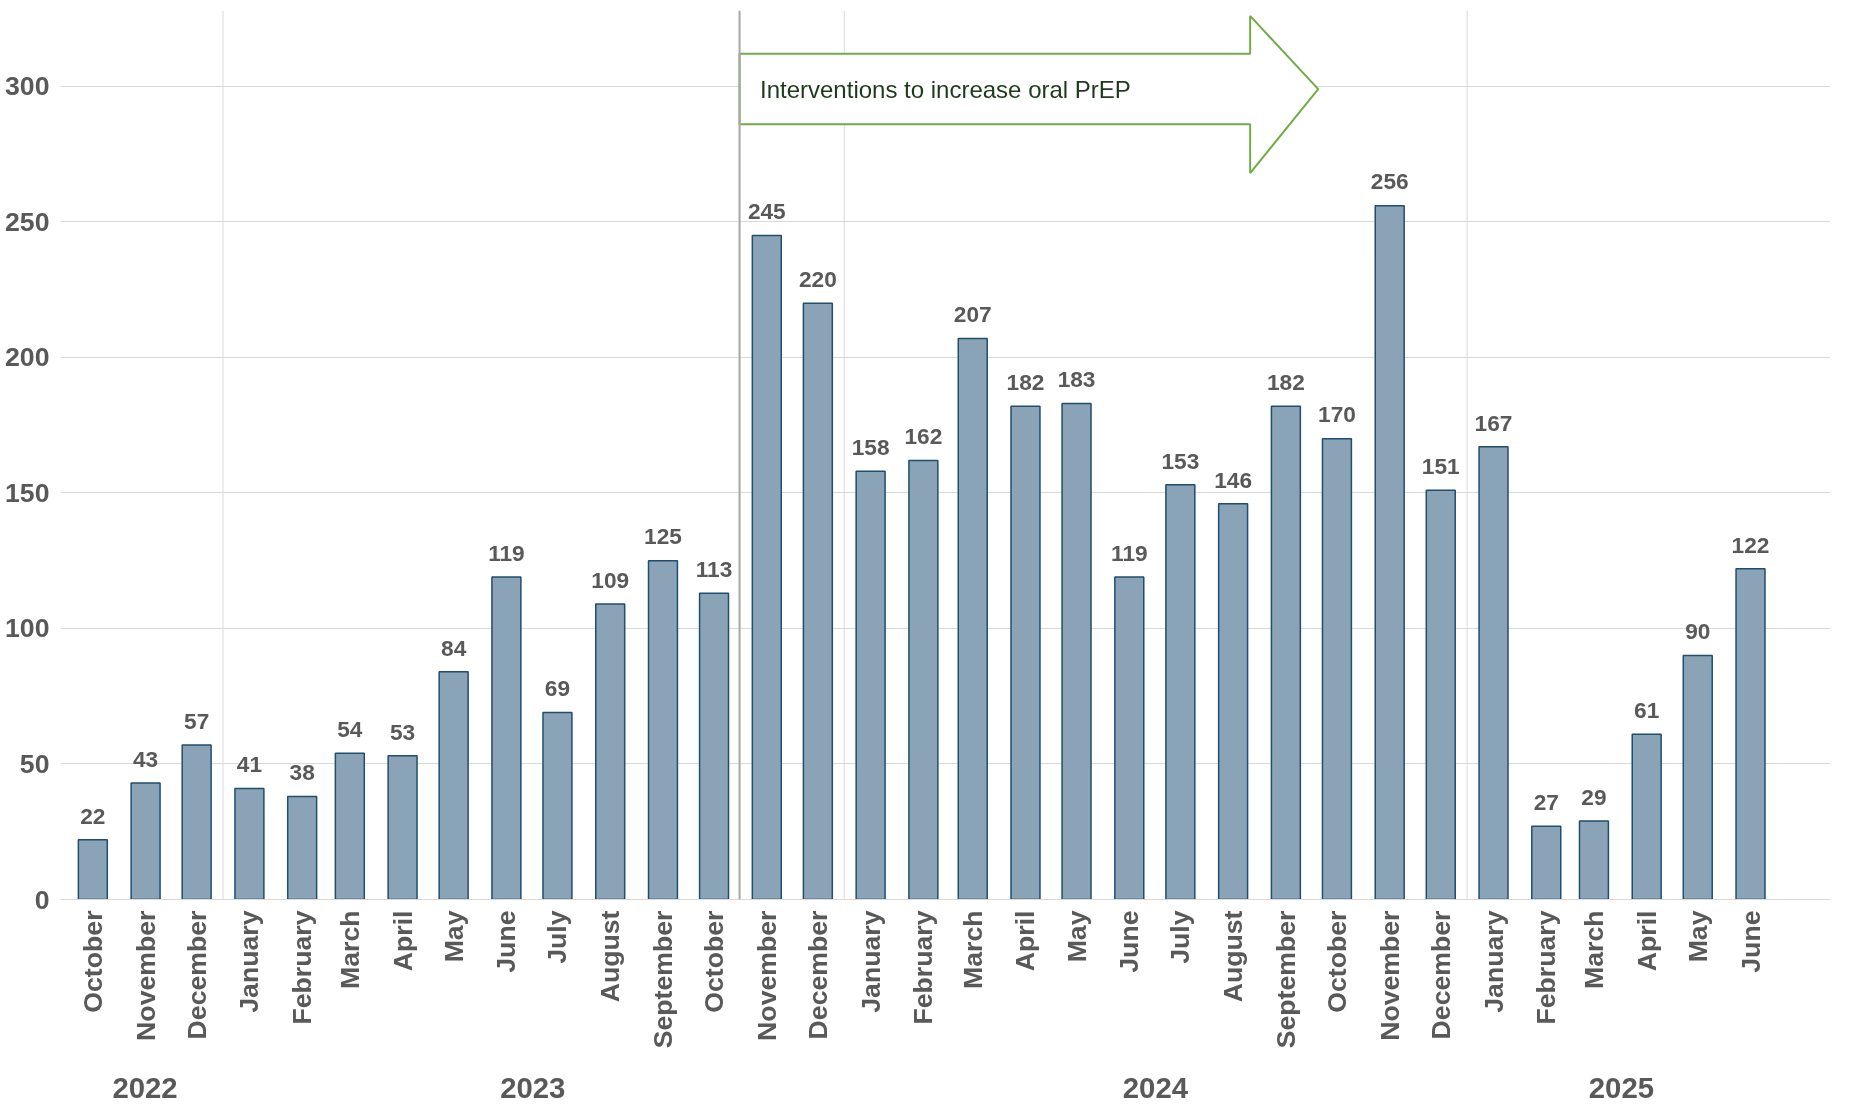  What do you see at coordinates (533, 1087) in the screenshot?
I see `text: 2023` at bounding box center [533, 1087].